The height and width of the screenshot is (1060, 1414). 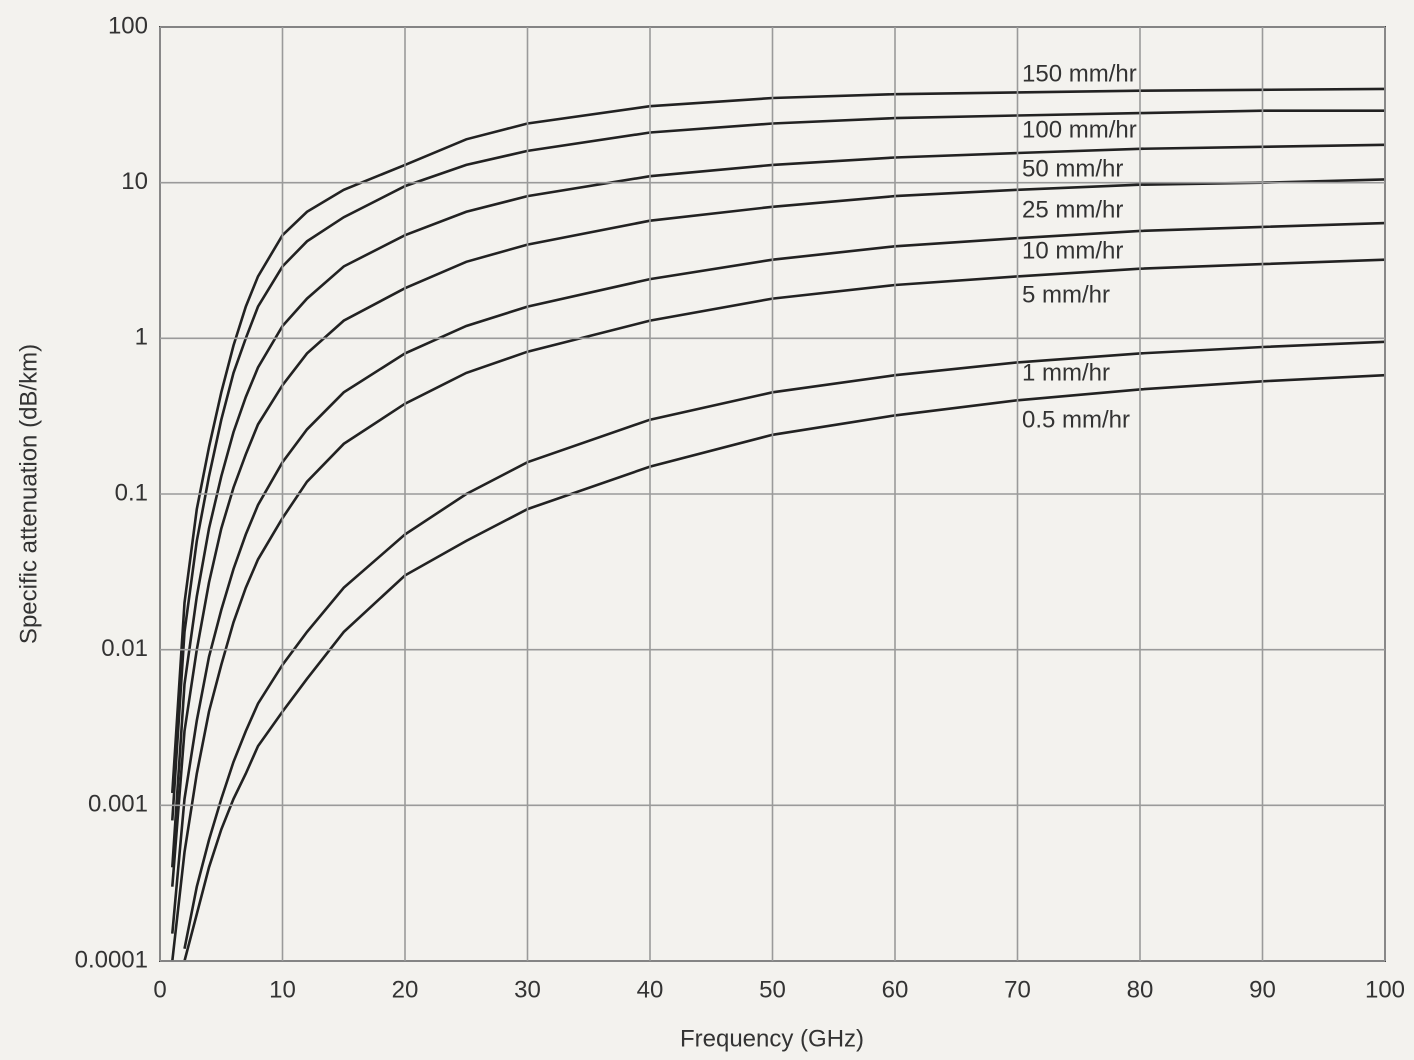 I want to click on y-tick-label: 100, so click(x=128, y=25).